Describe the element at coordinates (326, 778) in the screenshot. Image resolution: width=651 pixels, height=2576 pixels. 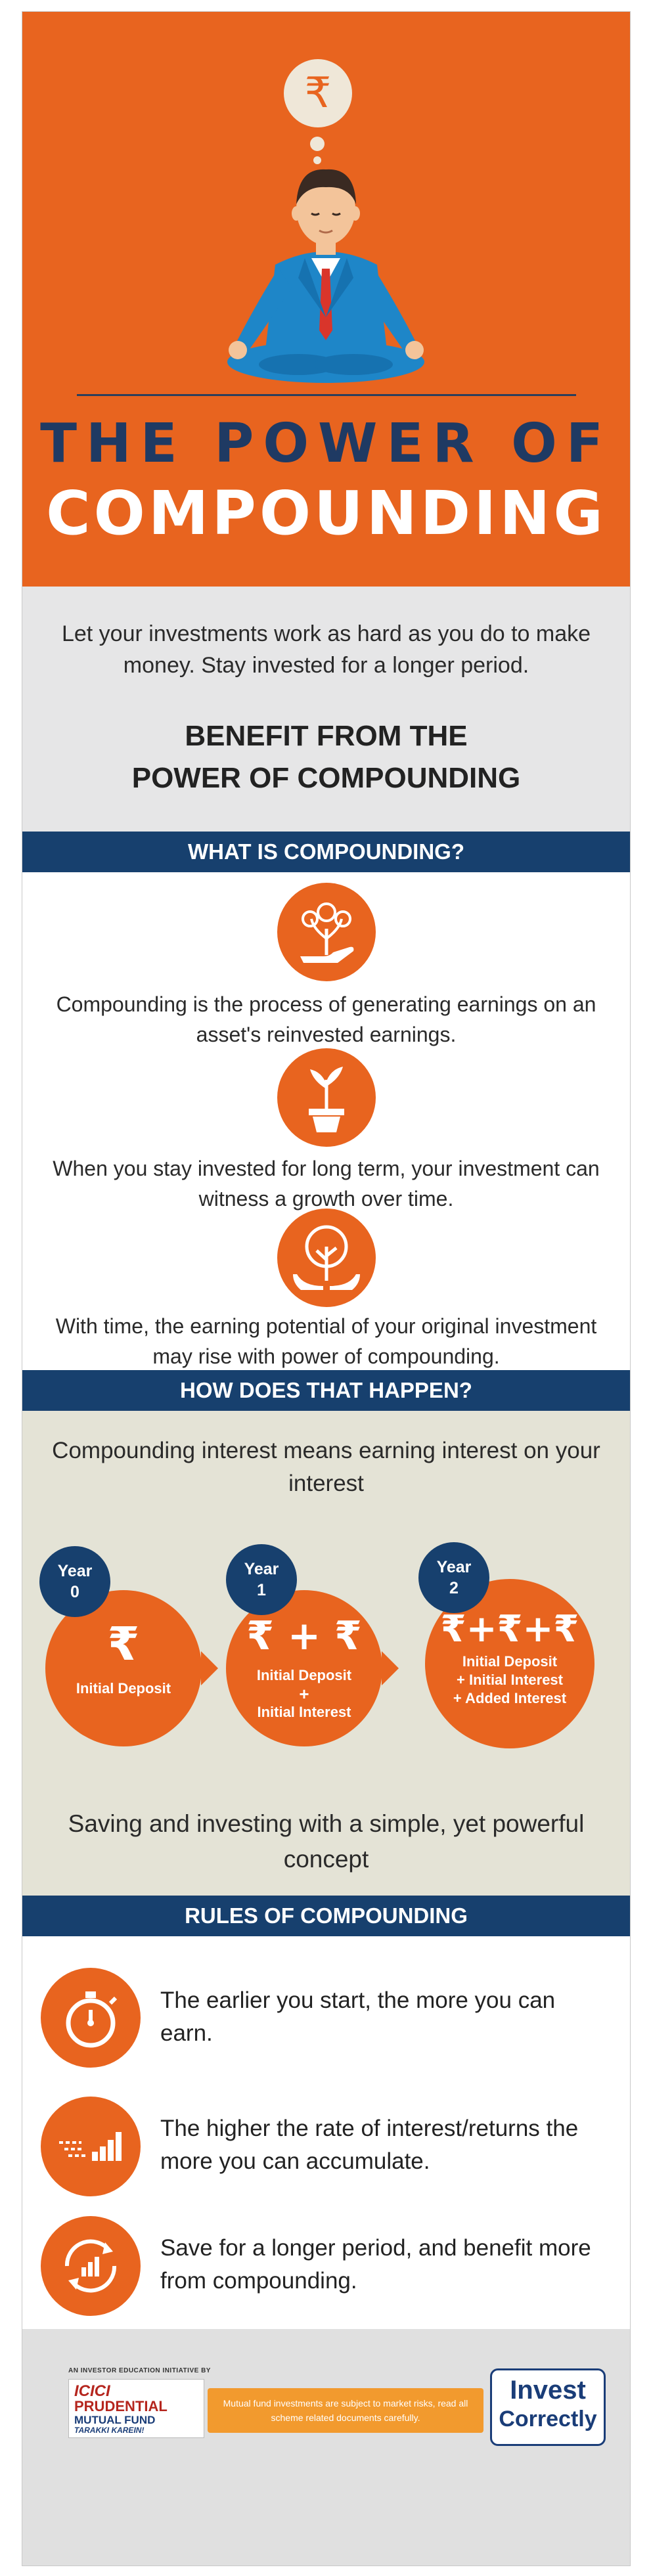
I see `intro-heading-line-2: POWER OF COMPOUNDING` at that location.